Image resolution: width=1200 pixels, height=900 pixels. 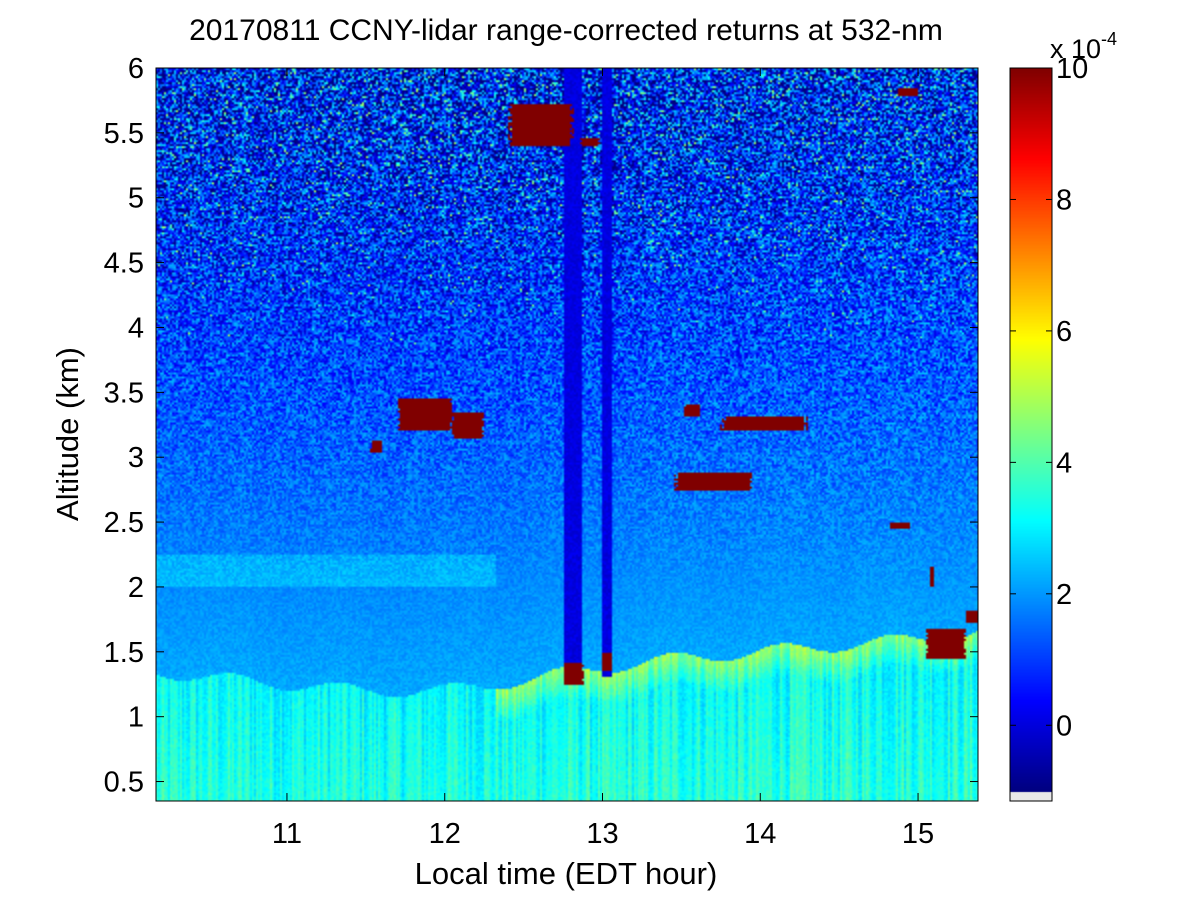 What do you see at coordinates (918, 834) in the screenshot?
I see `x-tick-label: 15` at bounding box center [918, 834].